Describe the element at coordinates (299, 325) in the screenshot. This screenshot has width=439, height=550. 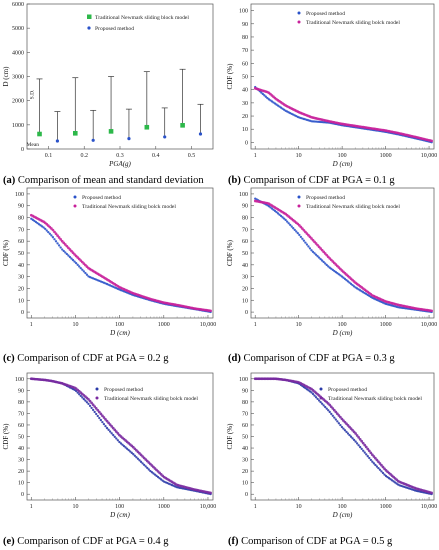
I see `x-tick-label: 10` at that location.